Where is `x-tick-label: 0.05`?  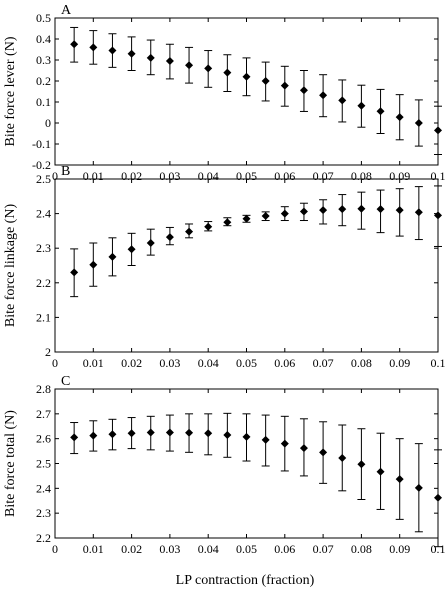
x-tick-label: 0.05 is located at coordinates (246, 549).